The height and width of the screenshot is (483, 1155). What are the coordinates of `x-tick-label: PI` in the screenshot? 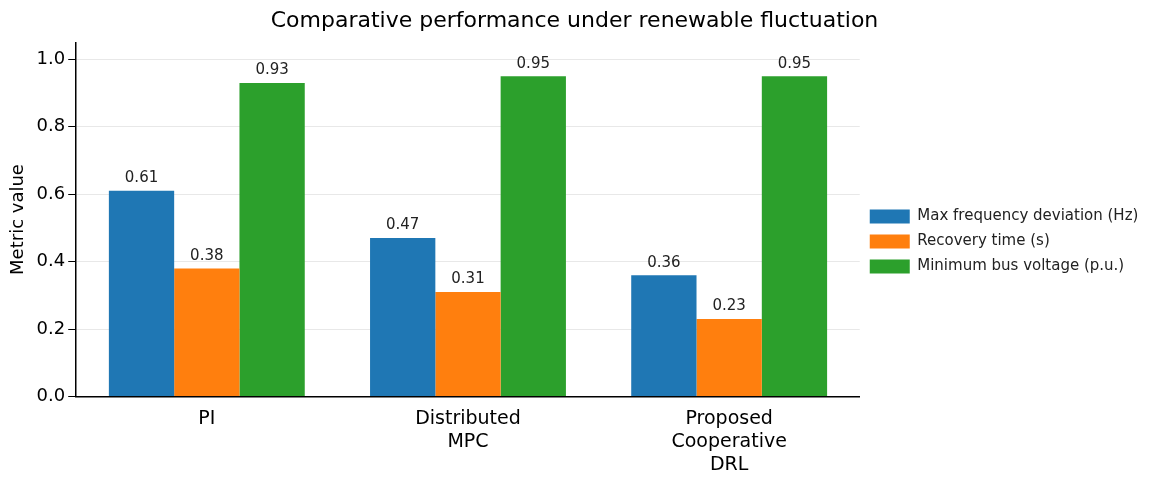 It's located at (207, 416).